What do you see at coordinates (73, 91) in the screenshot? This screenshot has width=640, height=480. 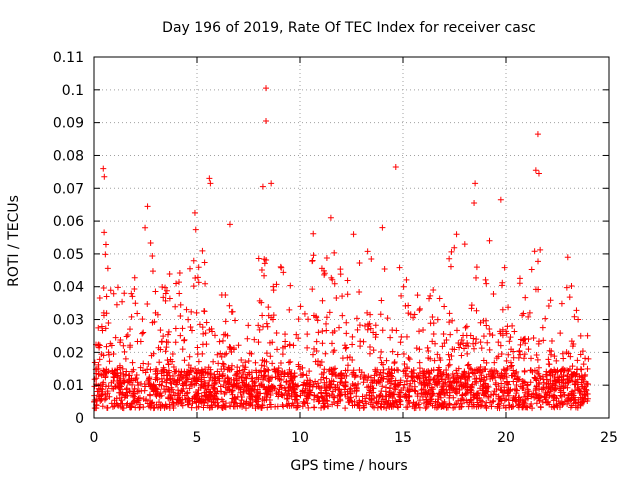 I see `y-tick-label: 0.1` at bounding box center [73, 91].